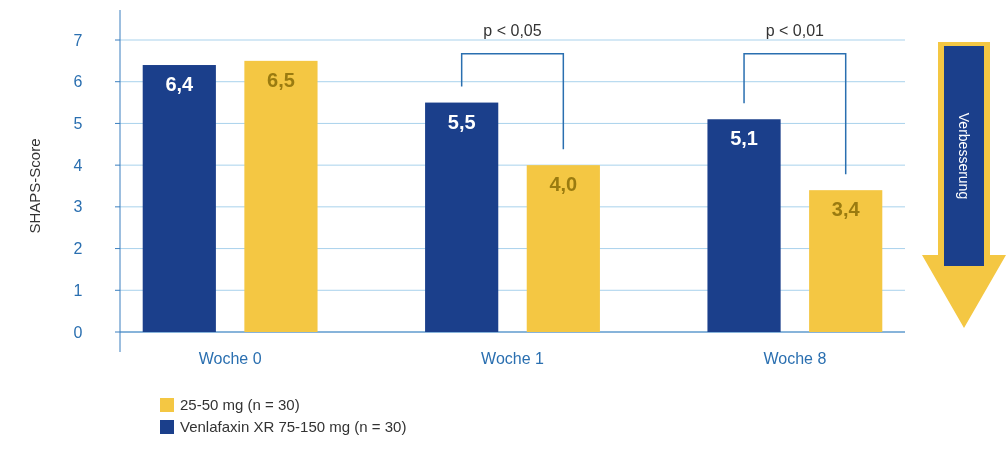 This screenshot has width=1008, height=464. I want to click on x-tick-label: Woche 1, so click(513, 358).